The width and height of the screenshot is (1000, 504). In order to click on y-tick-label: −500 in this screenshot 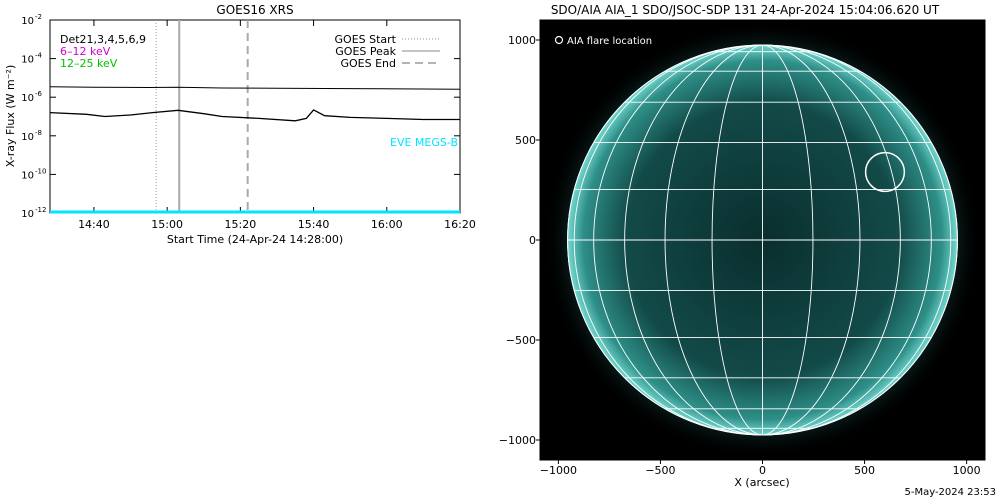, I will do `click(521, 340)`.